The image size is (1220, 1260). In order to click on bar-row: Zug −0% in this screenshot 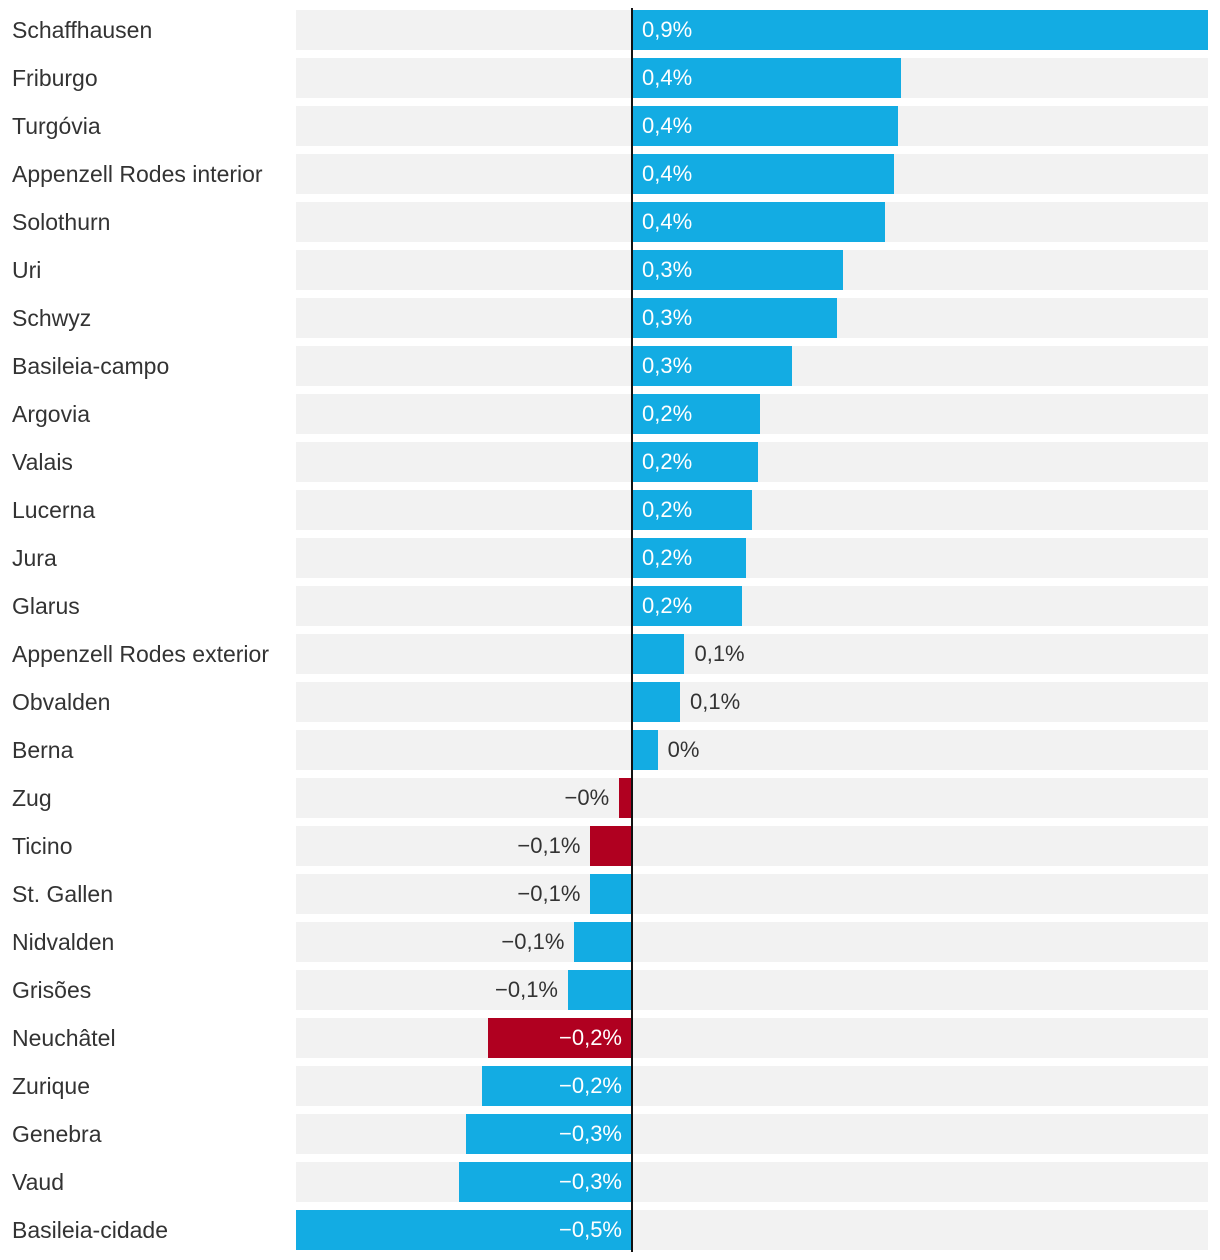, I will do `click(610, 798)`.